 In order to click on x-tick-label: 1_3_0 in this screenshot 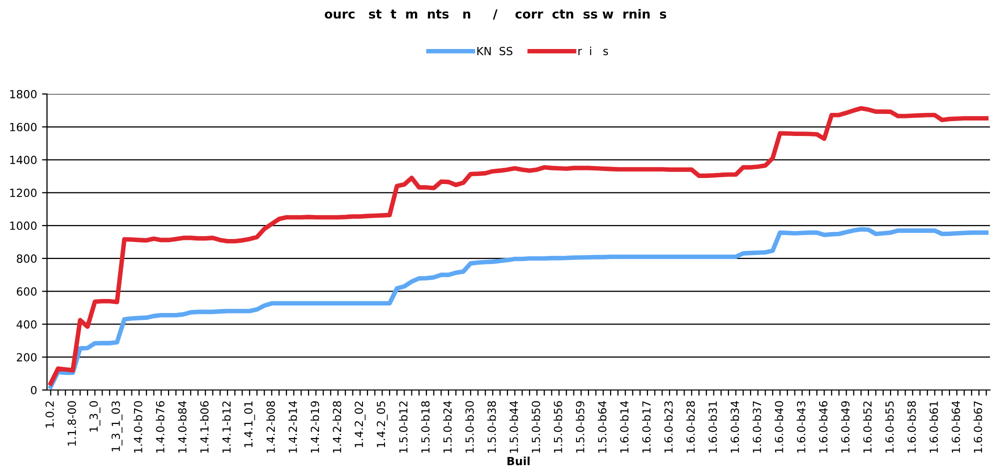, I will do `click(94, 416)`.